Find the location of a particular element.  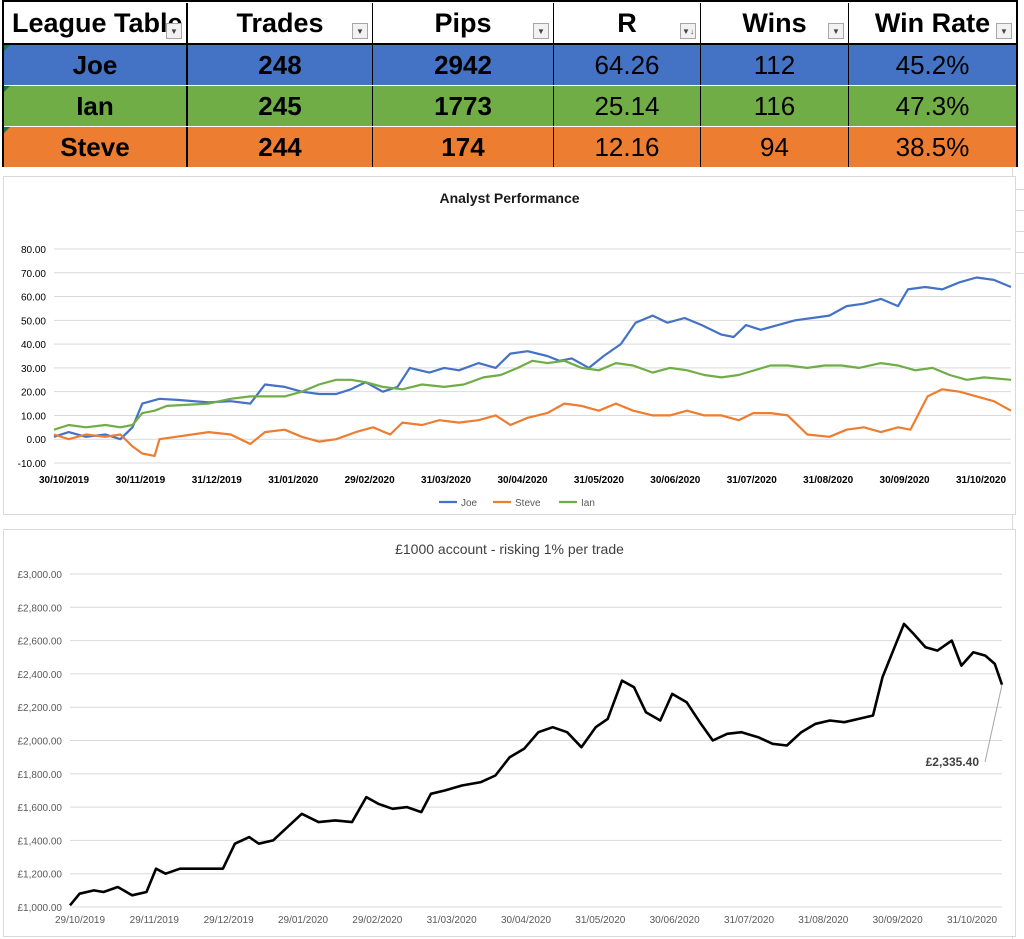

sort-descending-icon: ▼↓ is located at coordinates (688, 31).